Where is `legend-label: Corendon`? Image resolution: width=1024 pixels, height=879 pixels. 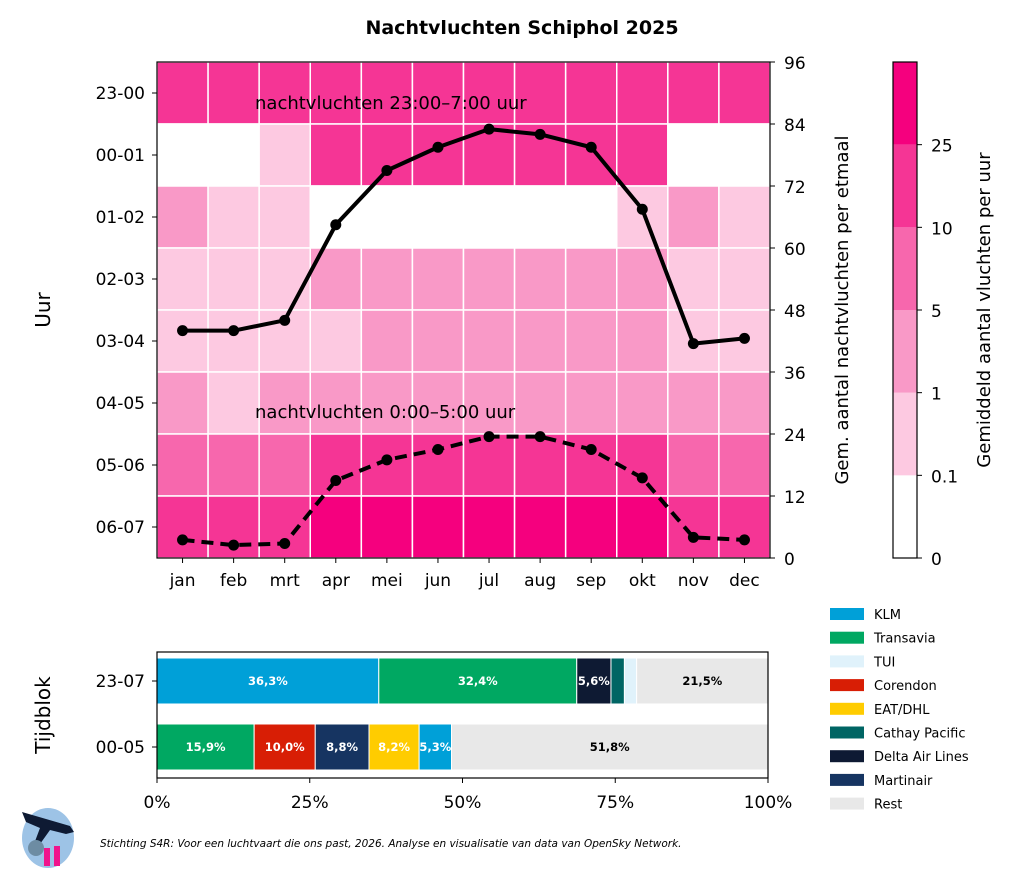
legend-label: Corendon is located at coordinates (905, 686).